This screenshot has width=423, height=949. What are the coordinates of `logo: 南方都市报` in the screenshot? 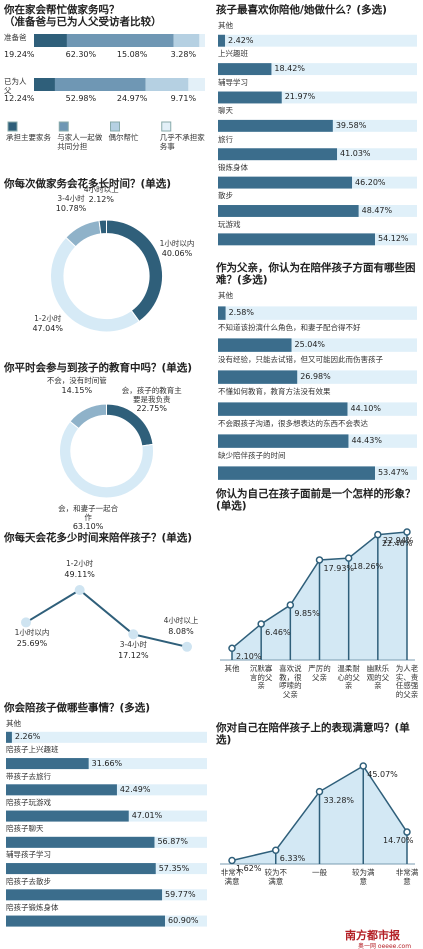 It's located at (372, 935).